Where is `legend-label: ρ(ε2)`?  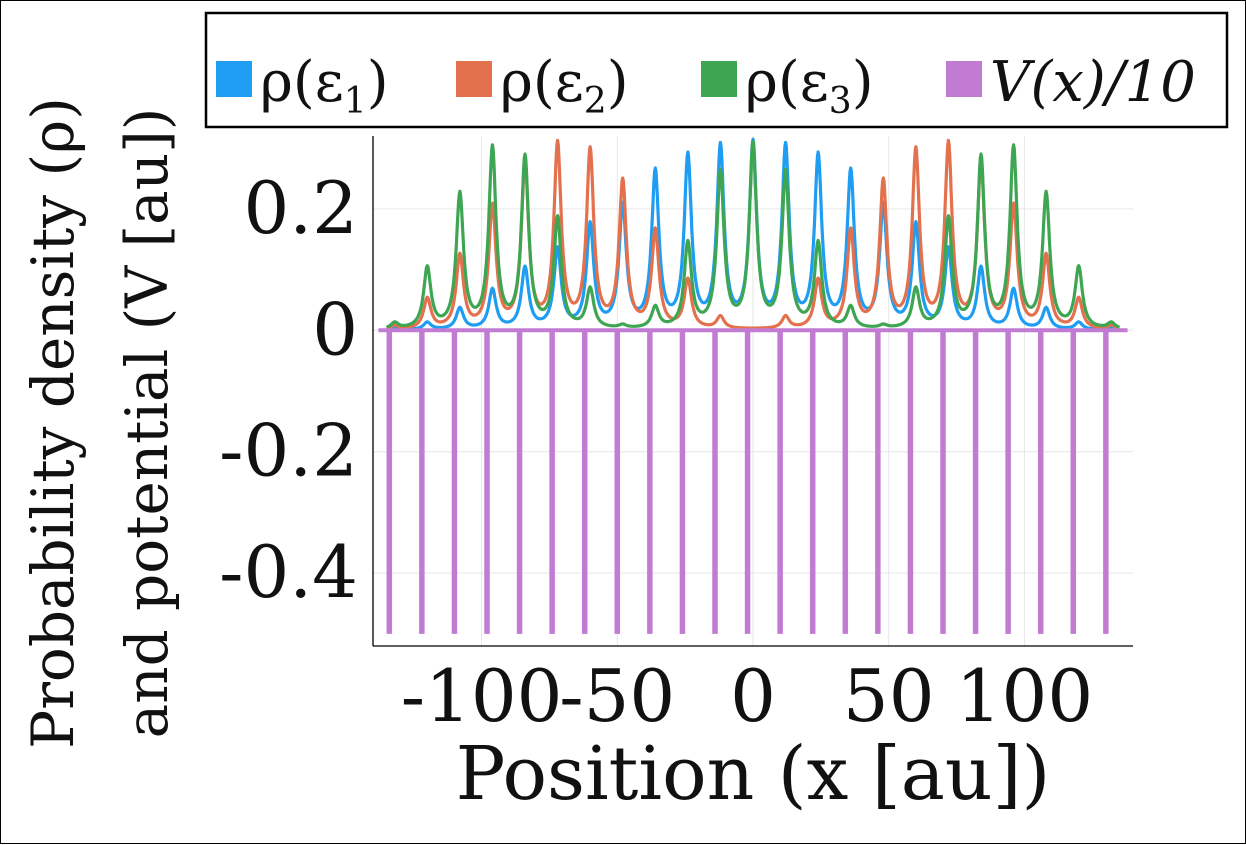 legend-label: ρ(ε2) is located at coordinates (564, 86).